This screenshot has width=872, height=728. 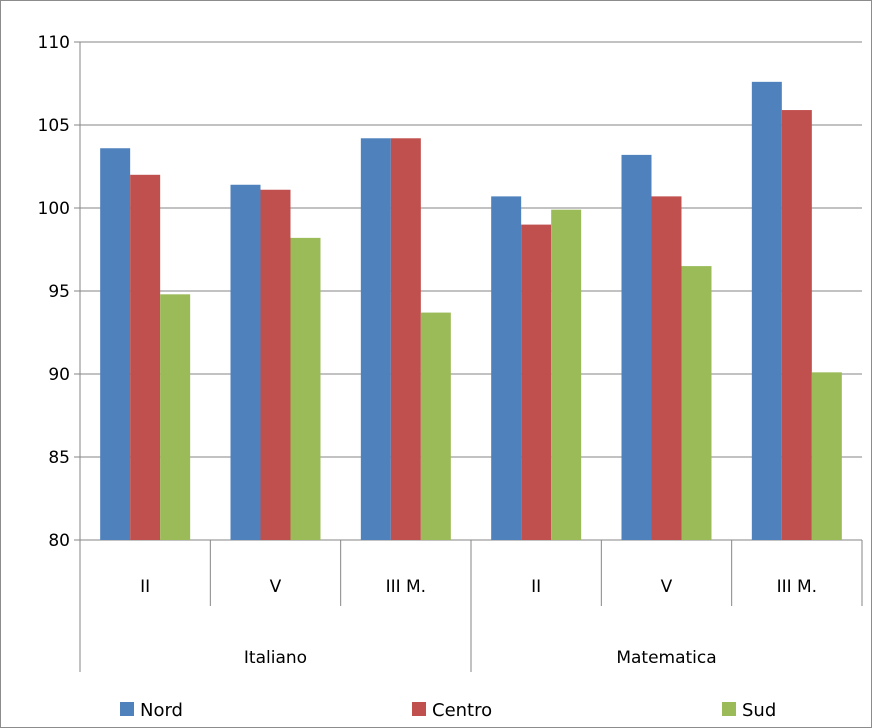 I want to click on y-tick-label: 80, so click(x=59, y=541).